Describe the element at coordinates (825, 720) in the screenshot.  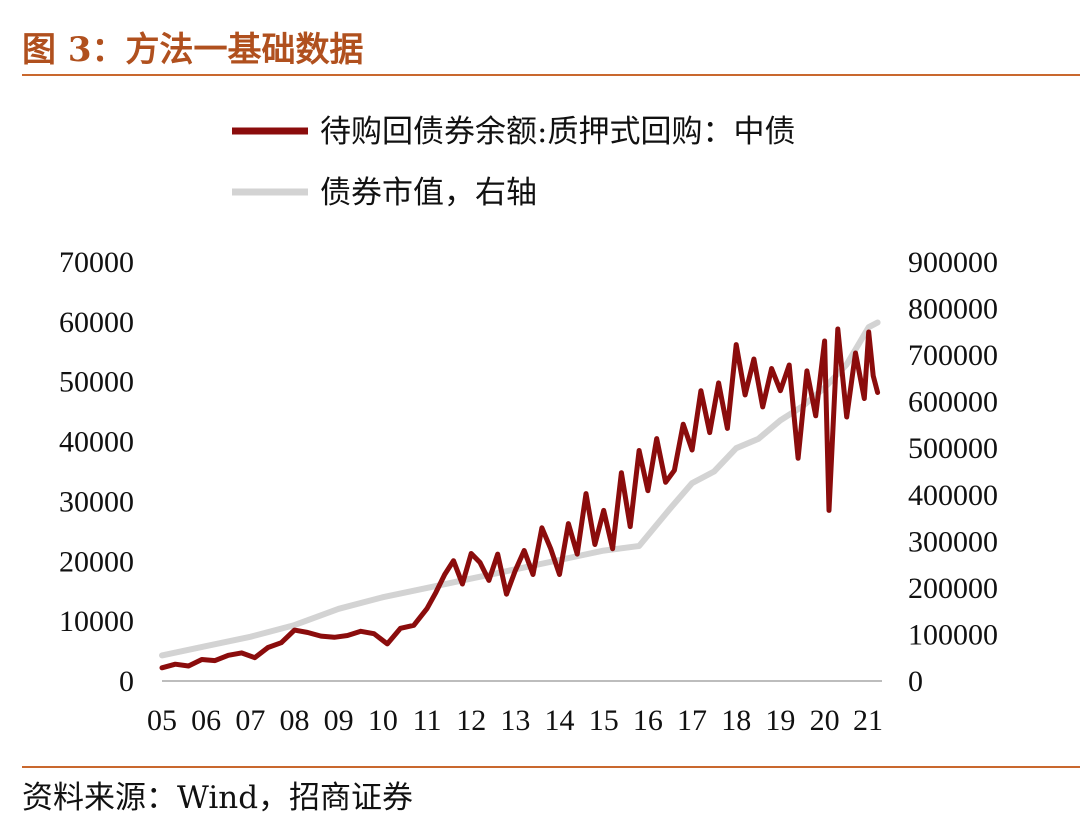
I see `x-tick-label: 20` at that location.